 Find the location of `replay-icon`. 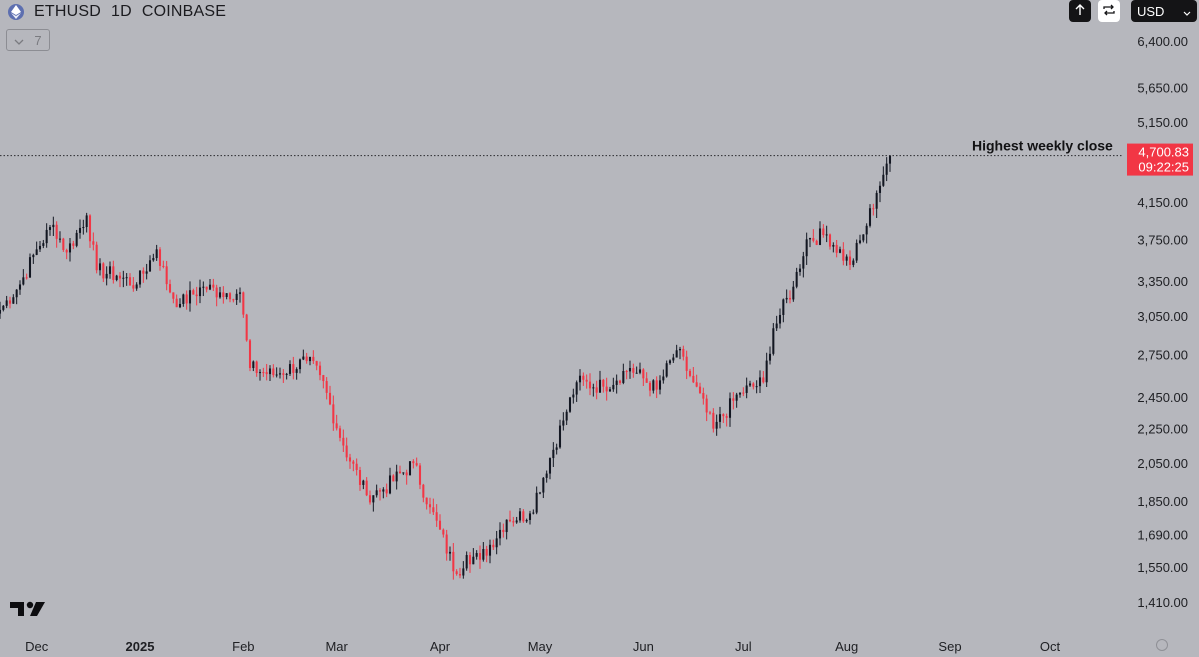

replay-icon is located at coordinates (1109, 11).